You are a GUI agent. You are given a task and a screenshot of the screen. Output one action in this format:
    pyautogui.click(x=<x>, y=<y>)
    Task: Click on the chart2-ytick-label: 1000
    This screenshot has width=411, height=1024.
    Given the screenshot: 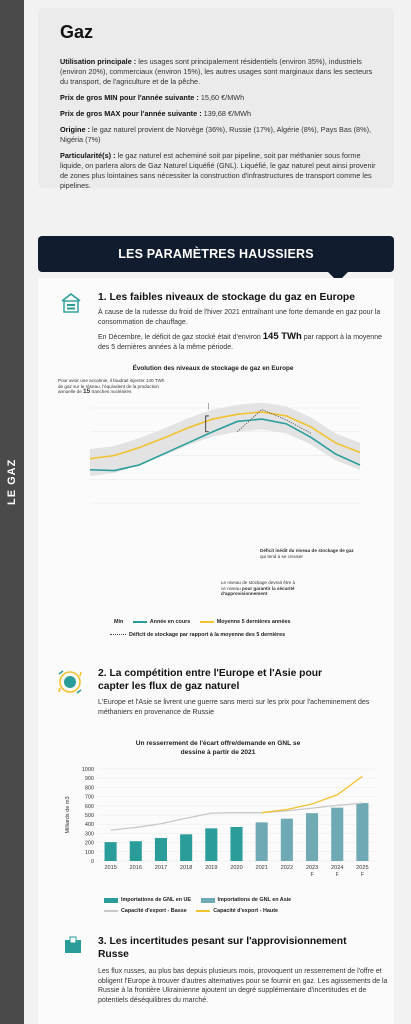 What is the action you would take?
    pyautogui.click(x=88, y=770)
    